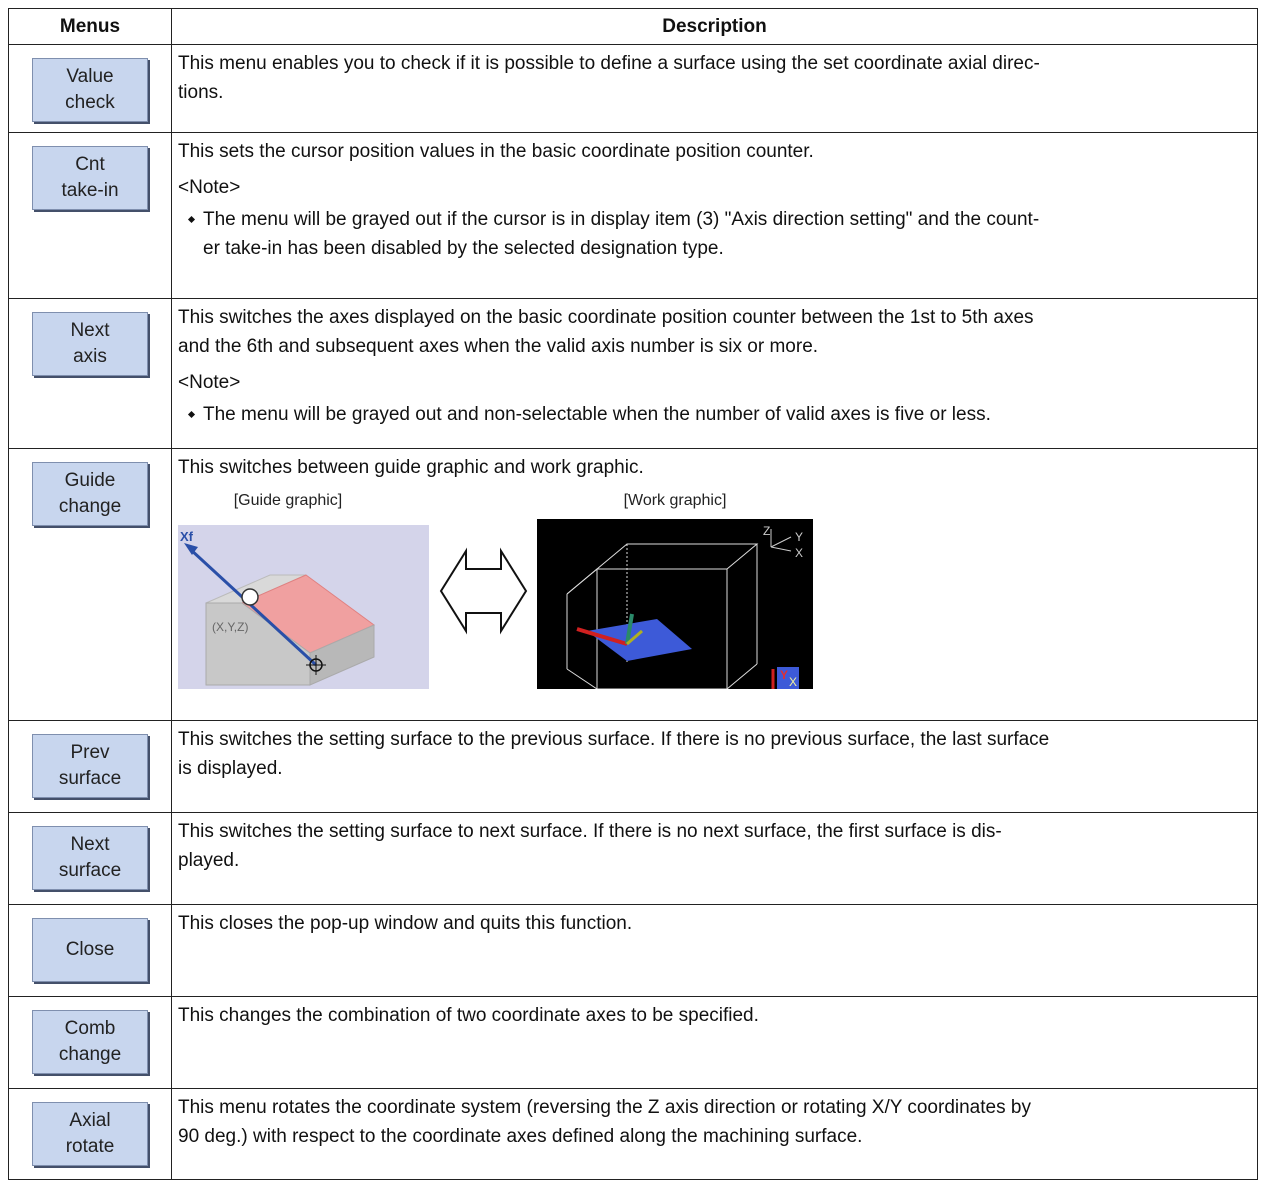  I want to click on menu-button: Next axis, so click(90, 344).